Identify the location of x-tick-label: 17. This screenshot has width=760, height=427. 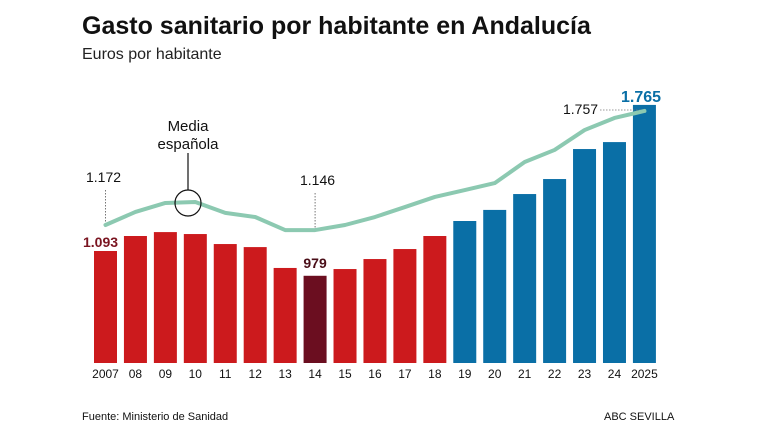
(405, 374).